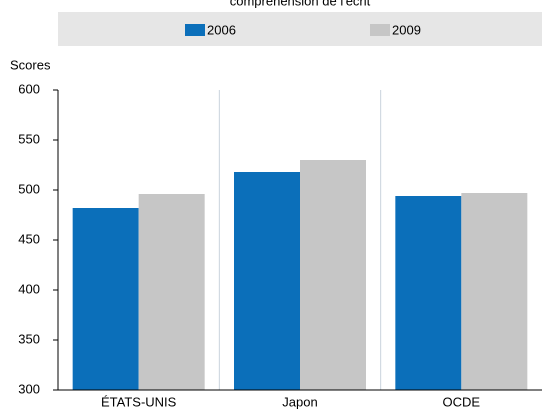  I want to click on y-tick-label: 450, so click(29, 238).